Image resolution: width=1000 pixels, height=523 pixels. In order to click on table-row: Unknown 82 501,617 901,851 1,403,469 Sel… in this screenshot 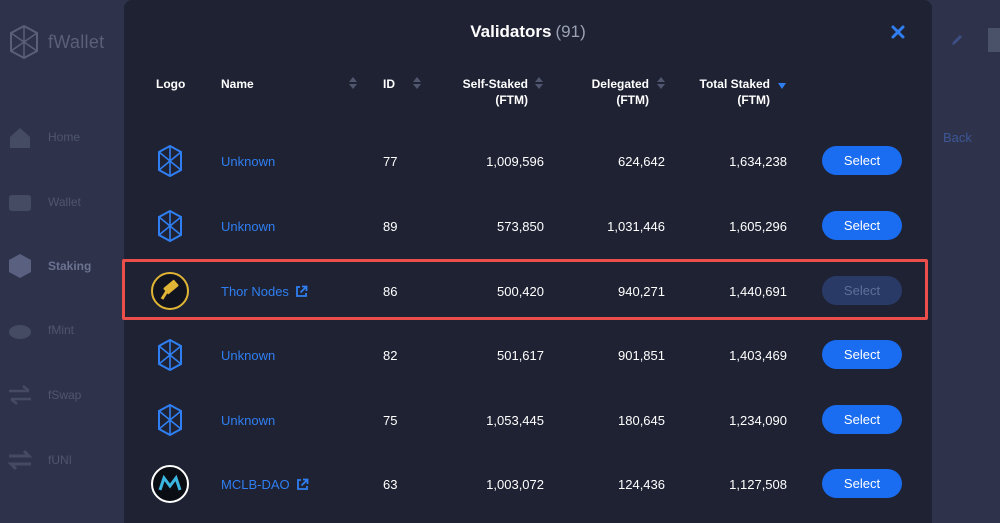, I will do `click(528, 355)`.